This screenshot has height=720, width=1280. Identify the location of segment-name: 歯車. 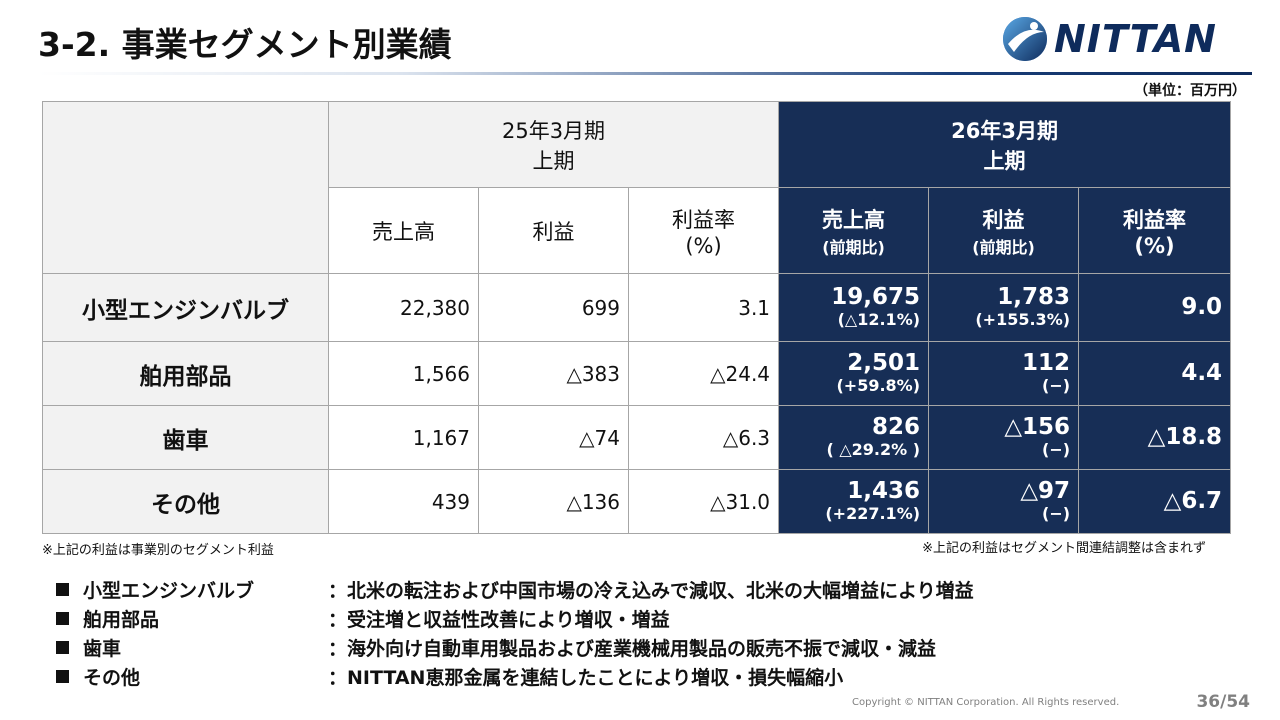
(185, 437).